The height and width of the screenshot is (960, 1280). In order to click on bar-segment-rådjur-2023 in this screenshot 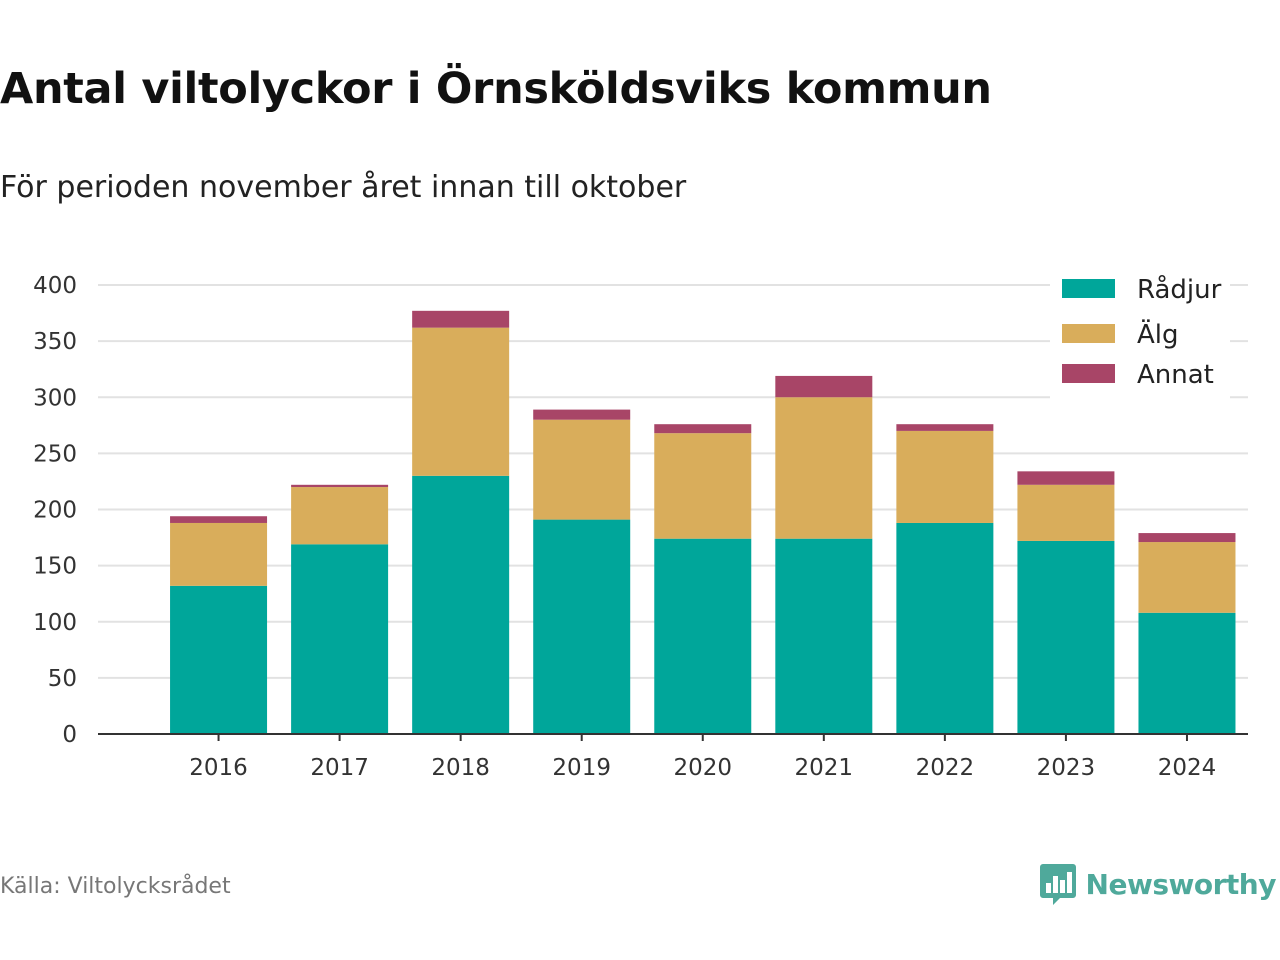, I will do `click(1066, 637)`.